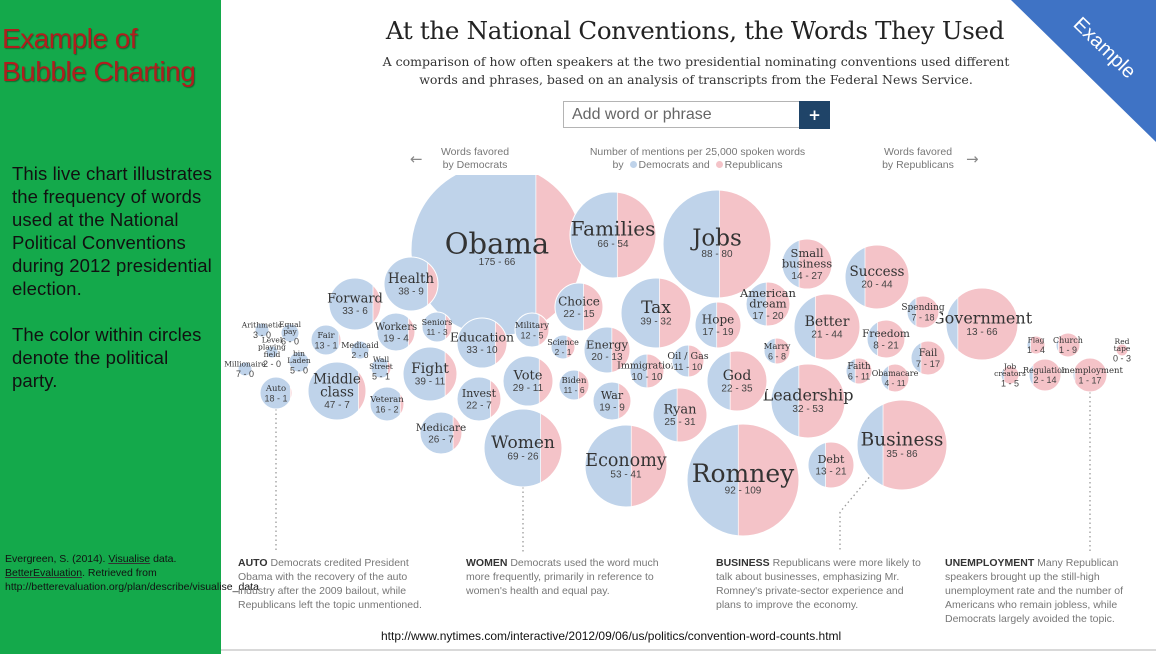  What do you see at coordinates (579, 301) in the screenshot?
I see `bubble-word-label: Choice` at bounding box center [579, 301].